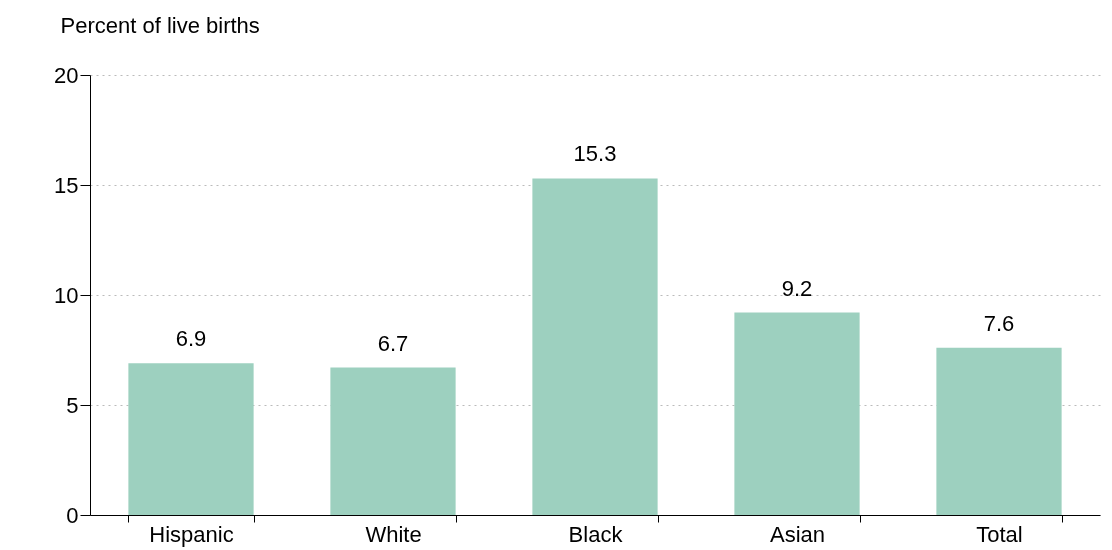 The width and height of the screenshot is (1112, 550). Describe the element at coordinates (191, 534) in the screenshot. I see `x-tick-label: Hispanic` at that location.